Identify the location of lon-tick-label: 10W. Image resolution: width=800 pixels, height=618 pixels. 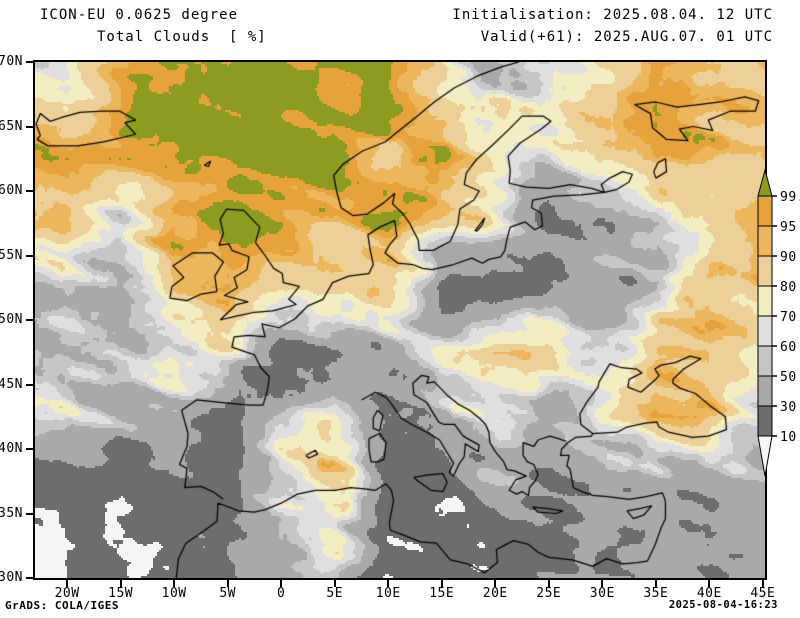
(174, 593).